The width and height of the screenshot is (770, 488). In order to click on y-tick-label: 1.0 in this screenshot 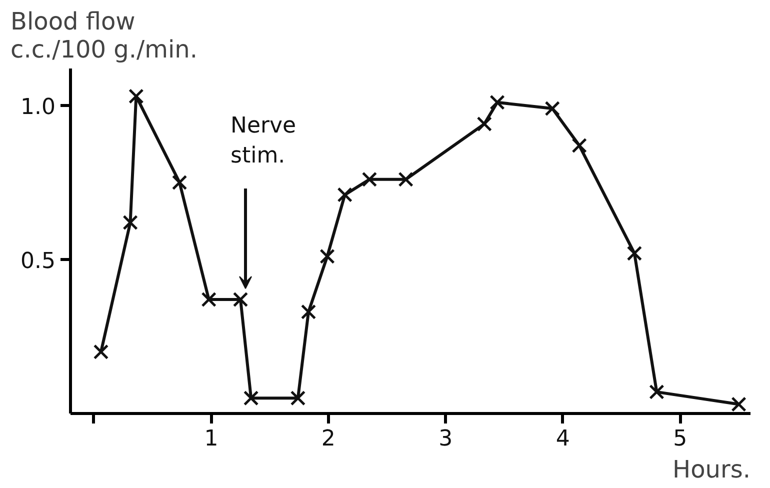, I will do `click(38, 107)`.